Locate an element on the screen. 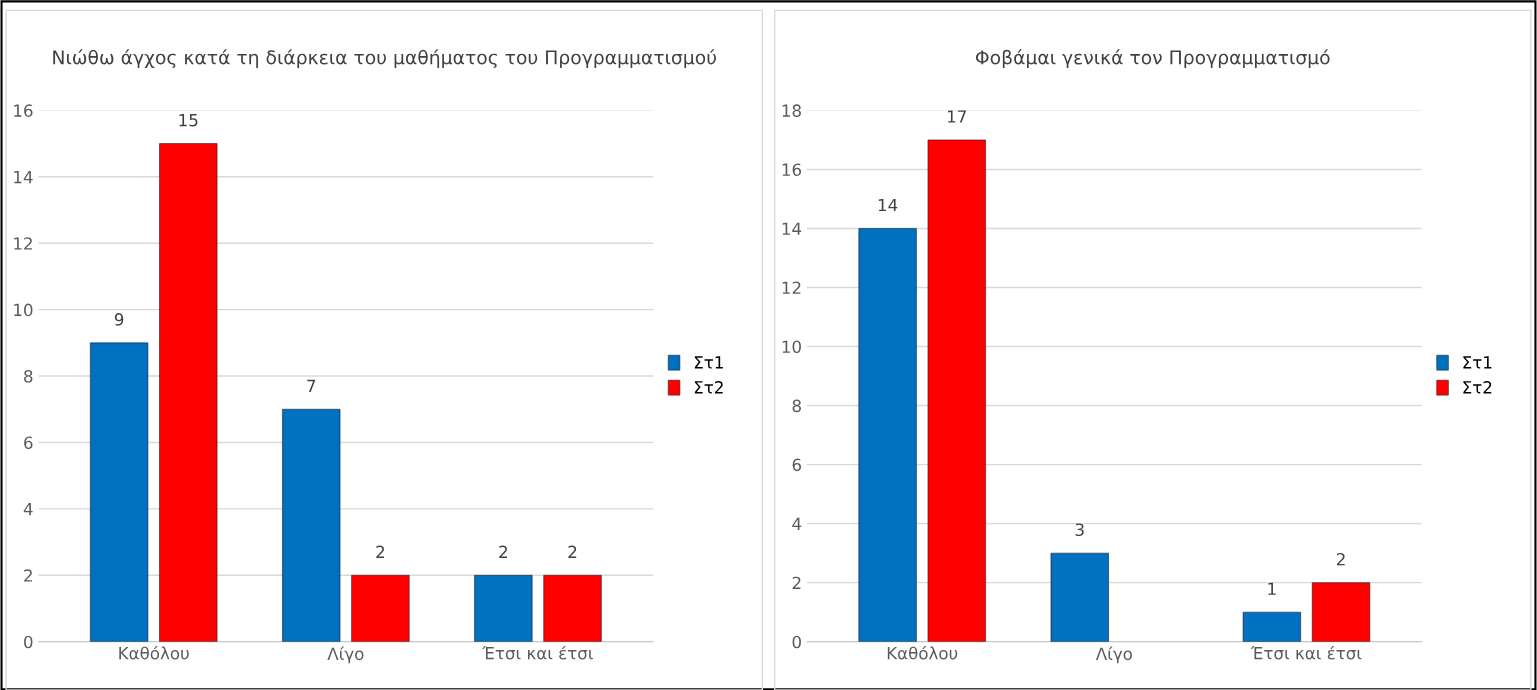  data-label: 1 is located at coordinates (1272, 588).